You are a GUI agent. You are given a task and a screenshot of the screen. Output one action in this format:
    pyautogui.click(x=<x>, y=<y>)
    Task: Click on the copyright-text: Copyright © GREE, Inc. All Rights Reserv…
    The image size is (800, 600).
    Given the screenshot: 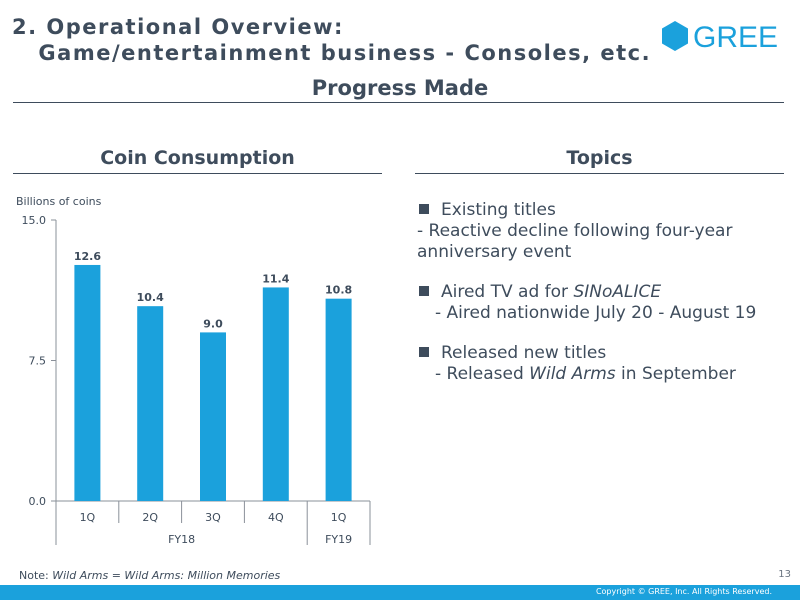 What is the action you would take?
    pyautogui.click(x=683, y=591)
    